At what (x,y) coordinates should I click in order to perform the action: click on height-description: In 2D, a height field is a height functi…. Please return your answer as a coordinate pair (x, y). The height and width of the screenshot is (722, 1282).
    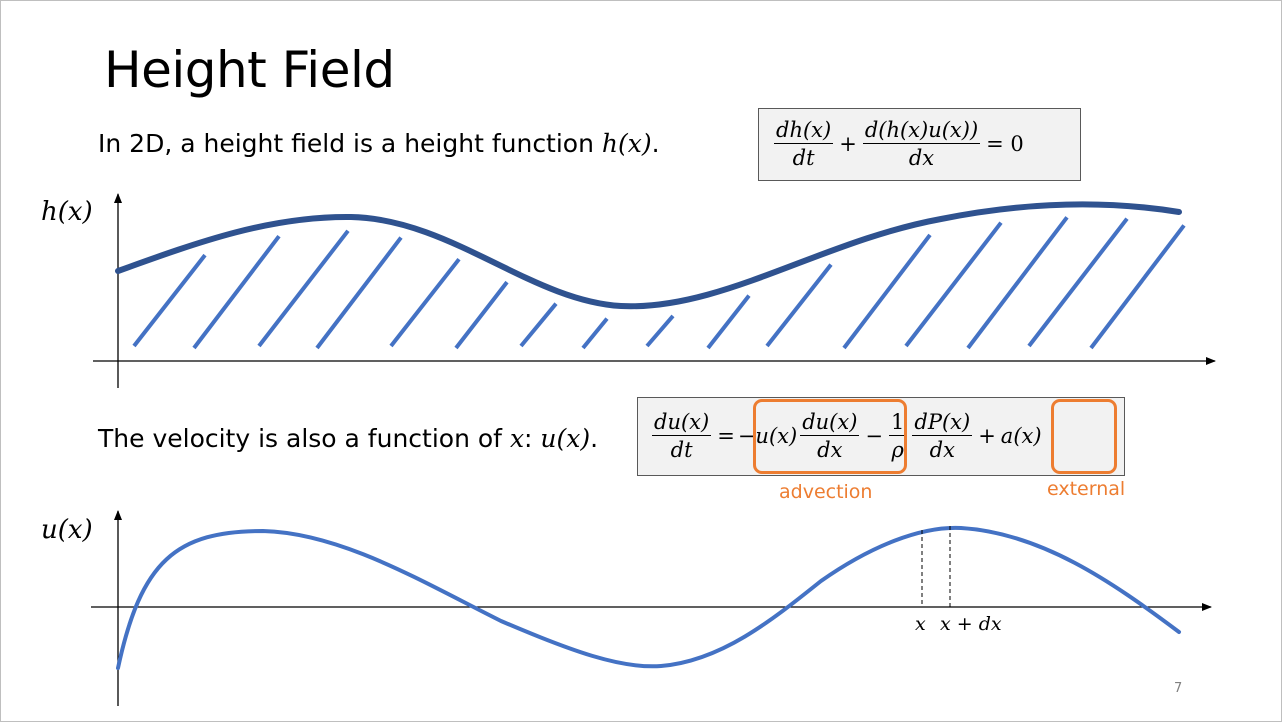
    Looking at the image, I should click on (379, 143).